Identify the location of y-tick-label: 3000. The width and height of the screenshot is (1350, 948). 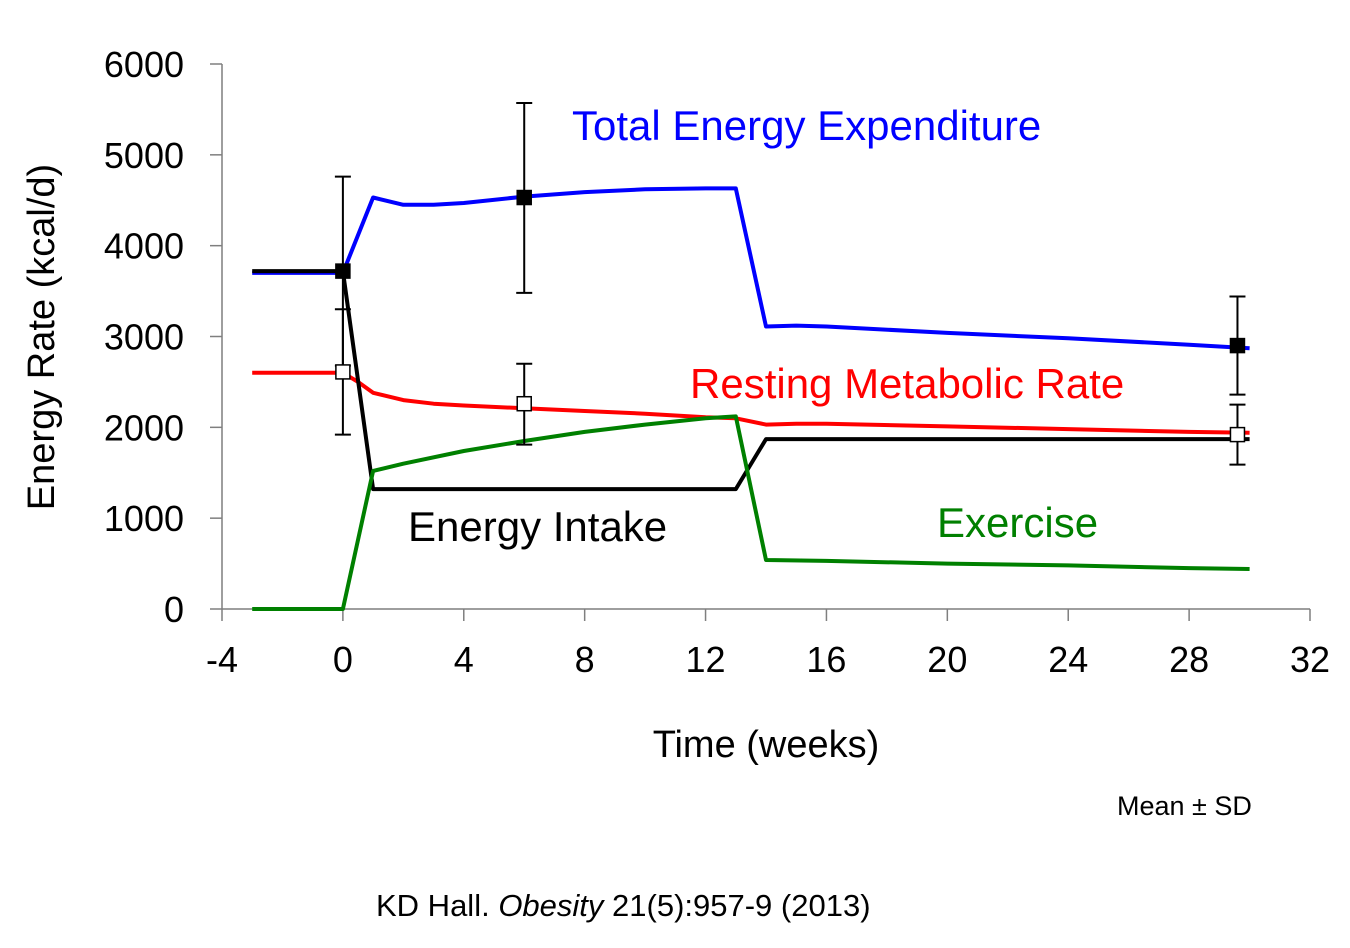
(144, 337).